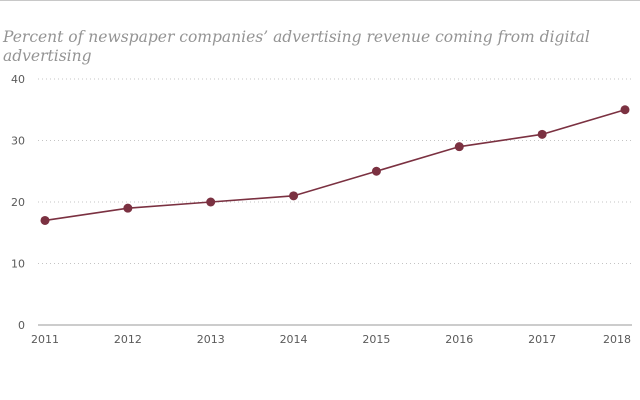 The width and height of the screenshot is (640, 400). Describe the element at coordinates (211, 339) in the screenshot. I see `x-tick-label: 2013` at that location.